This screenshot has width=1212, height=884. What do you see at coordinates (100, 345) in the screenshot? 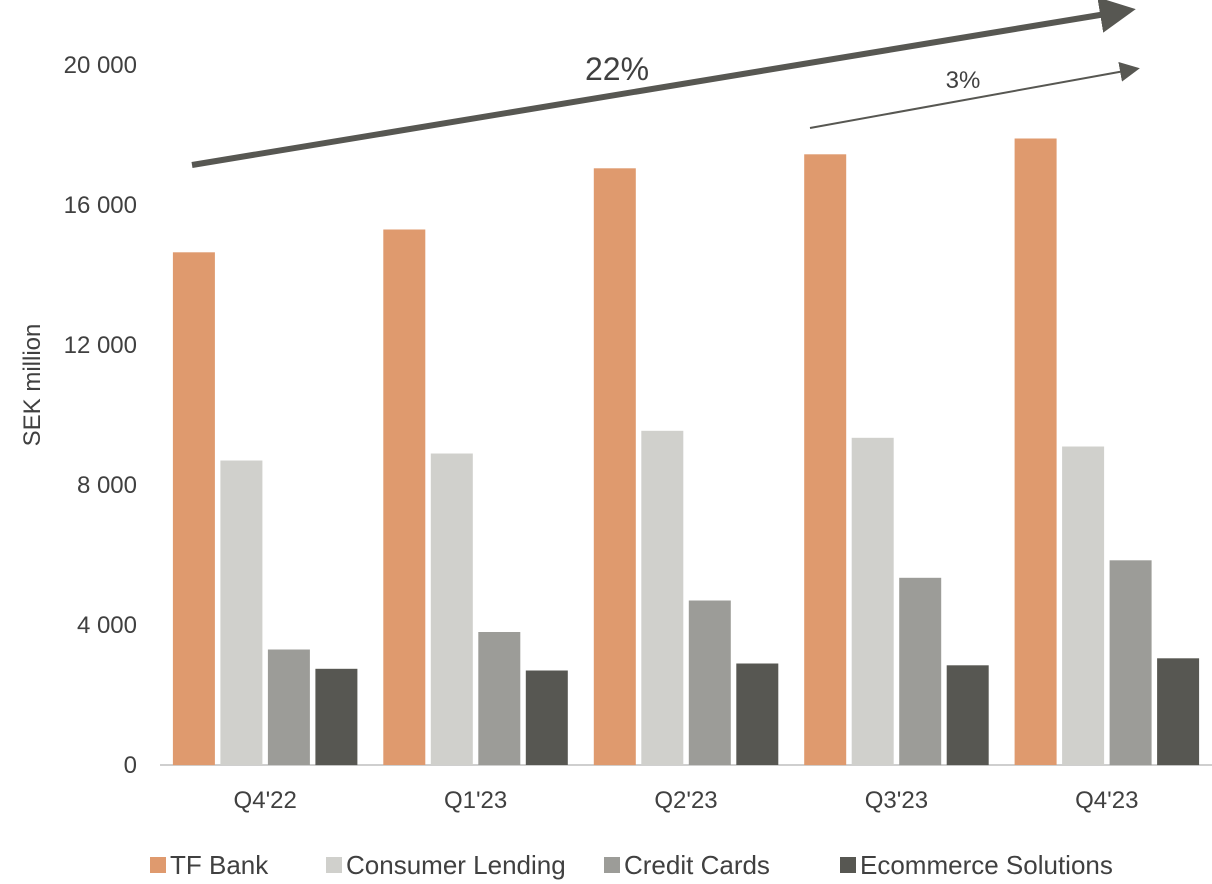
I see `y-tick-label: 12 000` at bounding box center [100, 345].